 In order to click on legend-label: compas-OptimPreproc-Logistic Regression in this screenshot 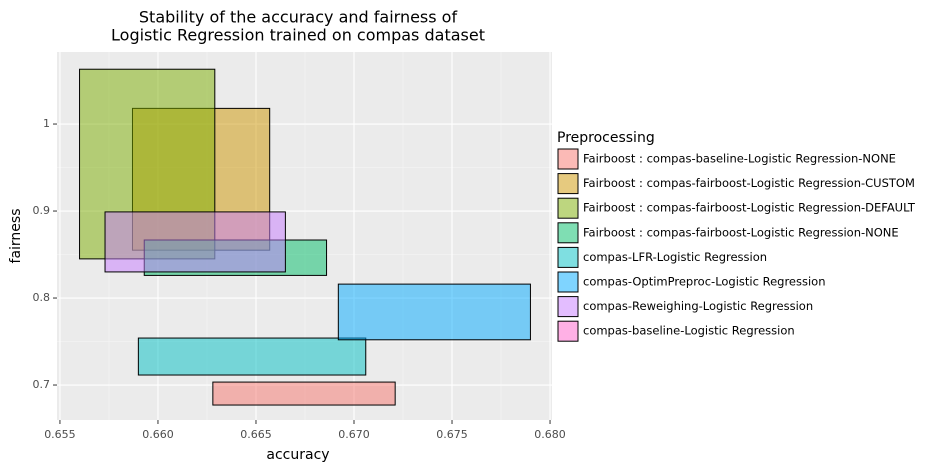, I will do `click(704, 282)`.